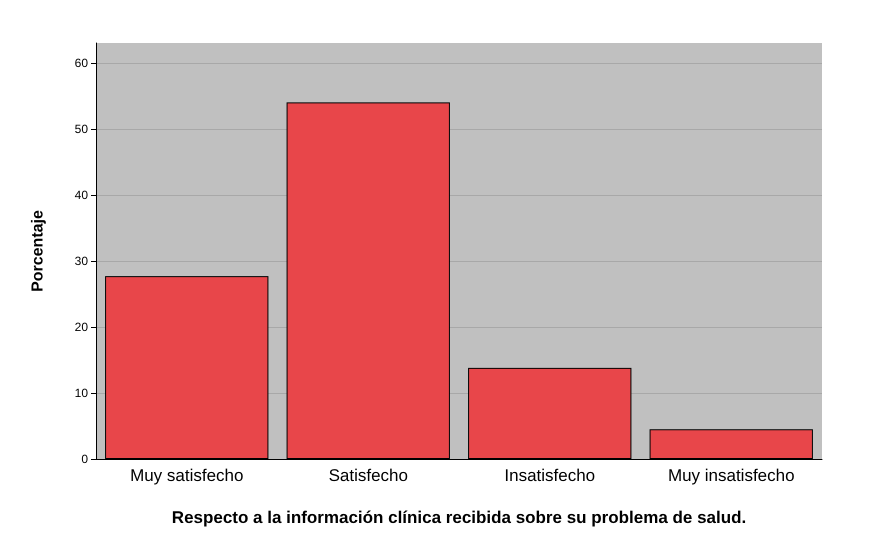 The image size is (880, 544). Describe the element at coordinates (368, 475) in the screenshot. I see `x-tick-label: Satisfecho` at that location.